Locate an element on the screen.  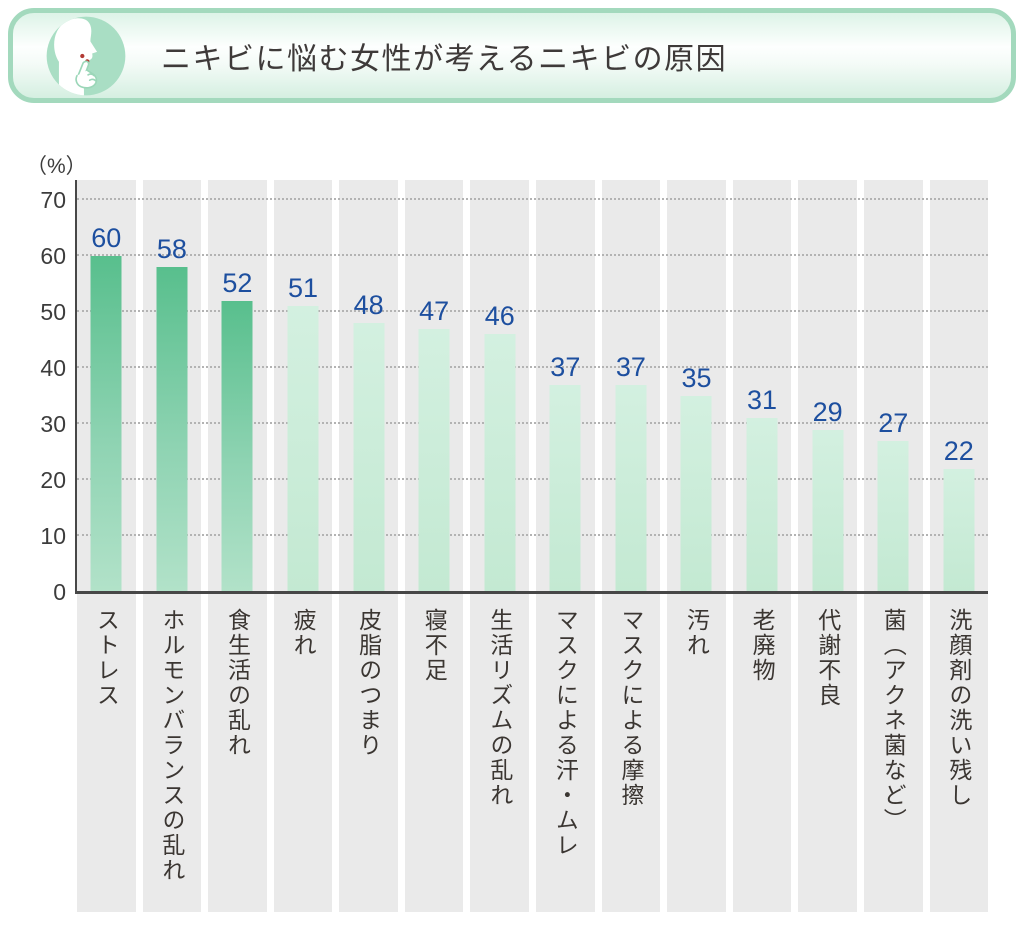
bar-value-label: 35 is located at coordinates (696, 378).